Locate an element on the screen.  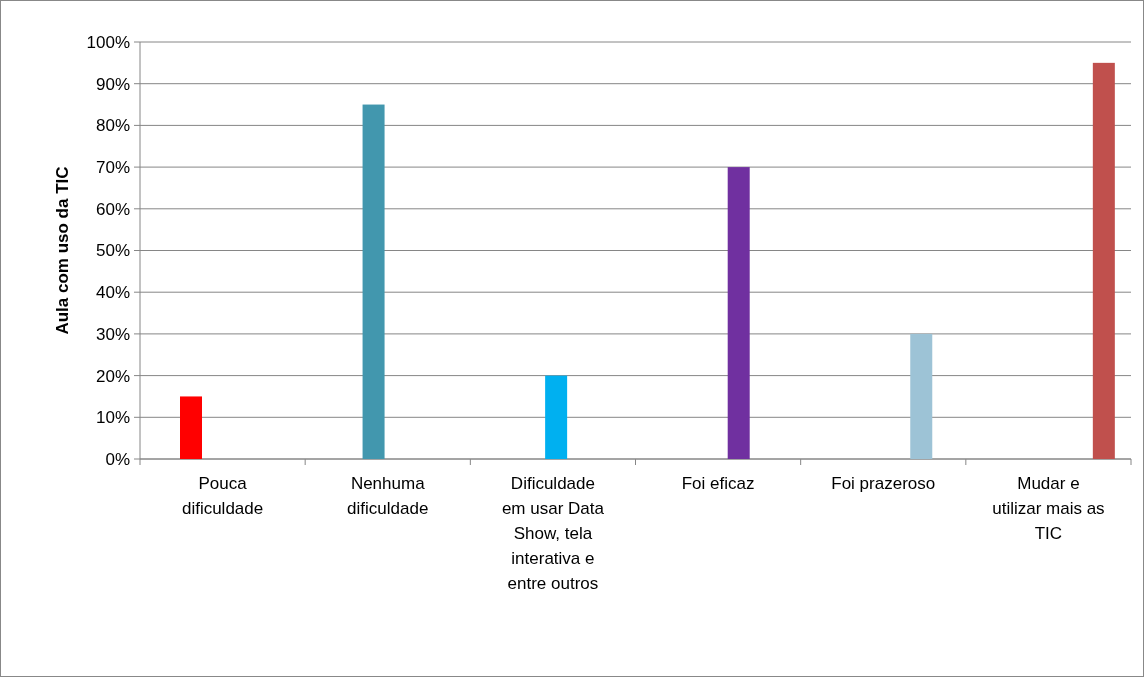
x-tick-label: Pouca dificuldade is located at coordinates (222, 496).